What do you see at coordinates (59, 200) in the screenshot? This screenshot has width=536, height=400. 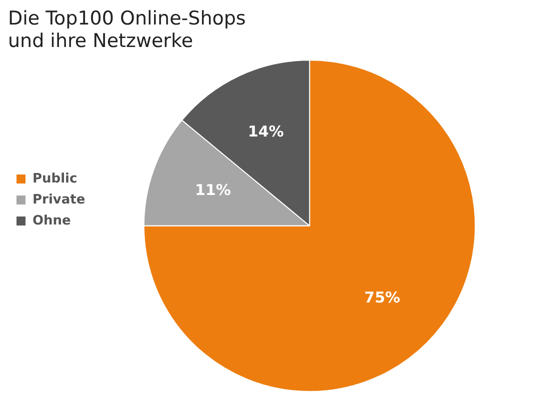 I see `legend-label: Private` at bounding box center [59, 200].